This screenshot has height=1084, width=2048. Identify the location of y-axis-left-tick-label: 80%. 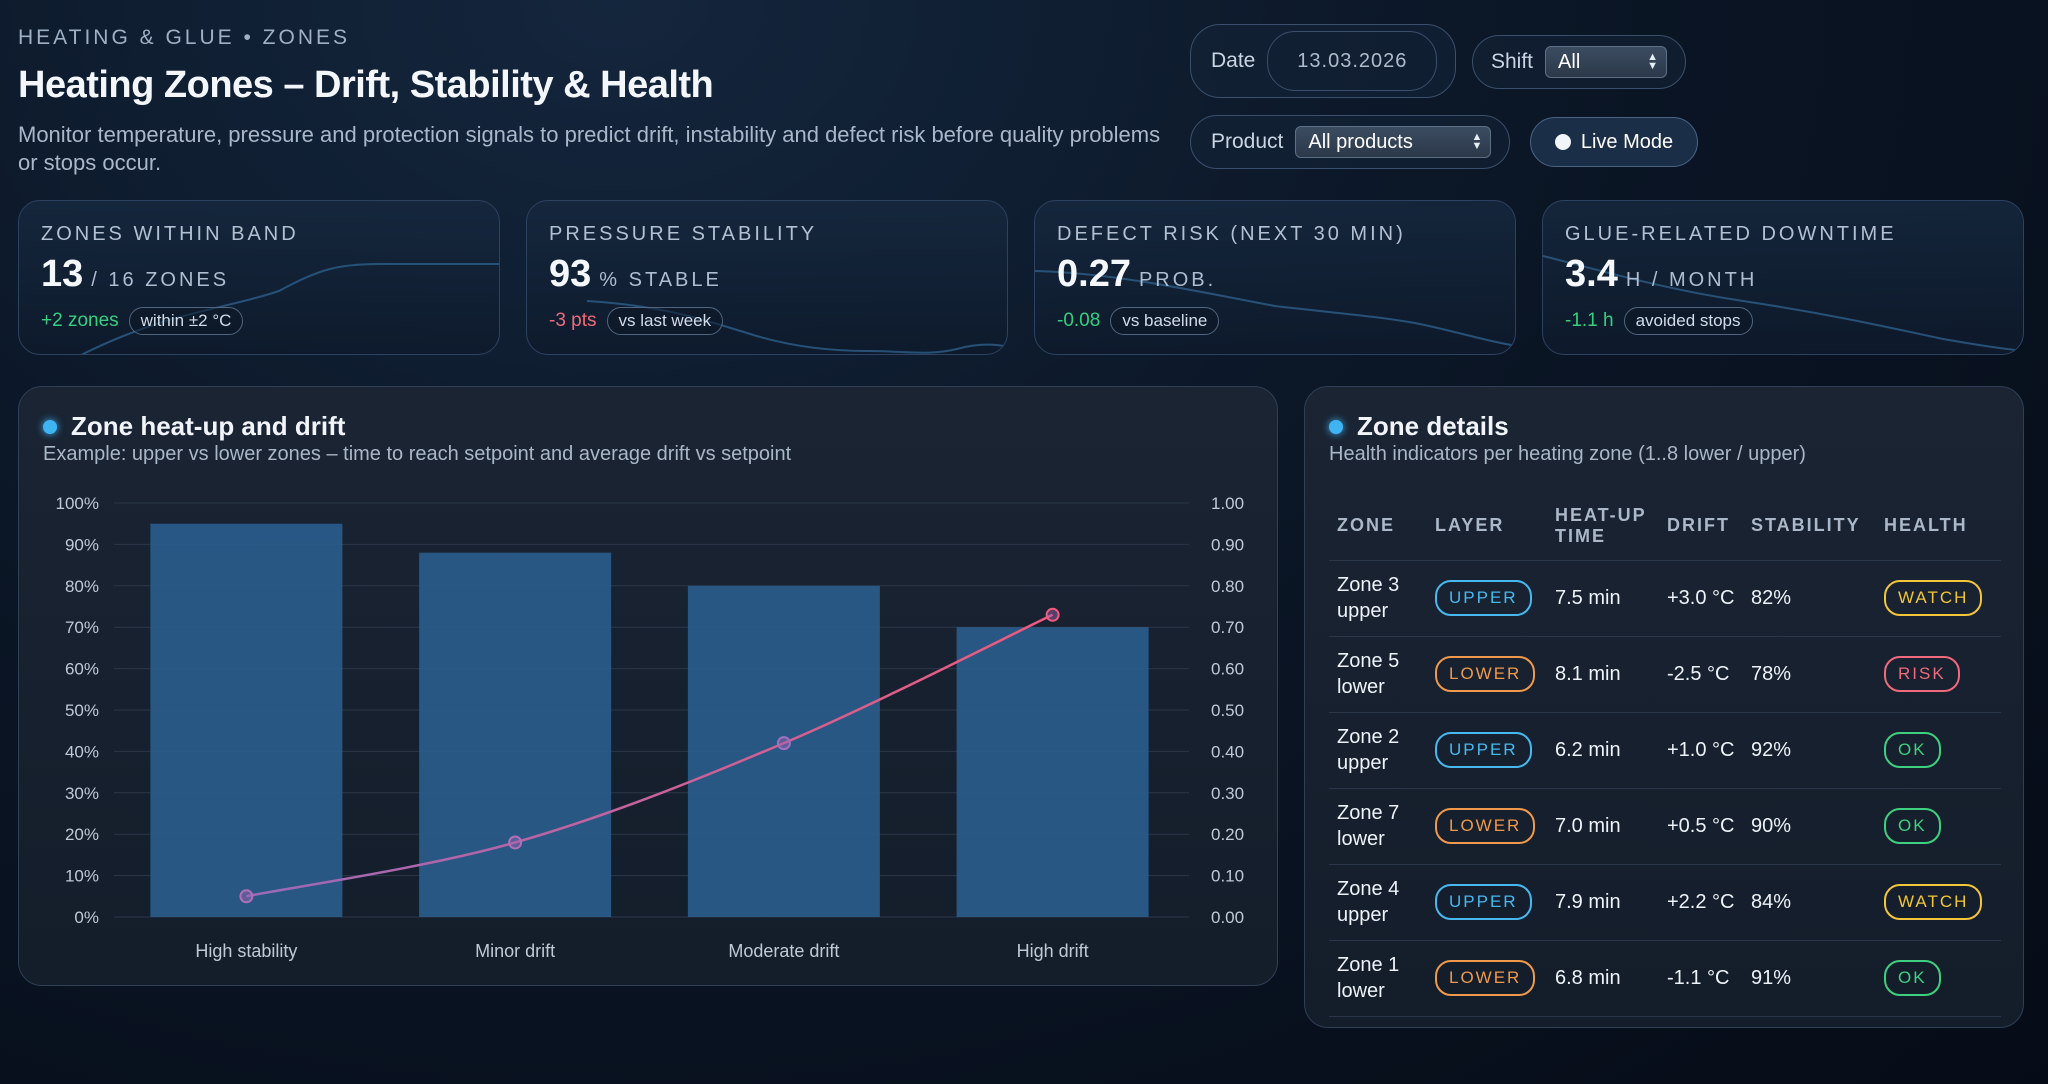
(82, 586).